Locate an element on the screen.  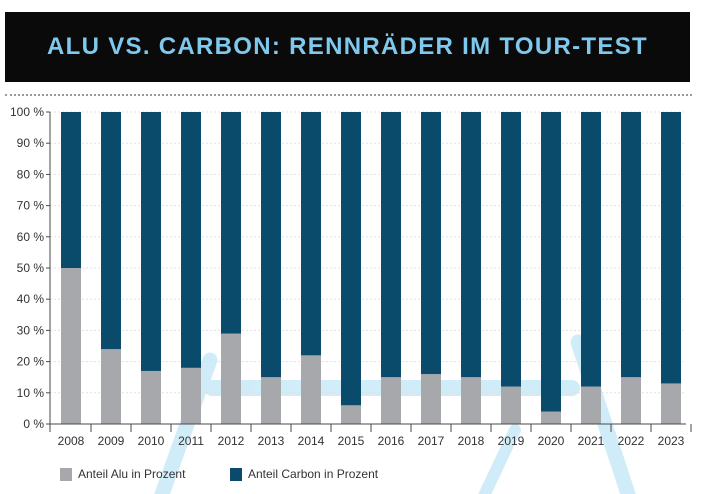
bar-carbon-2014 is located at coordinates (311, 234).